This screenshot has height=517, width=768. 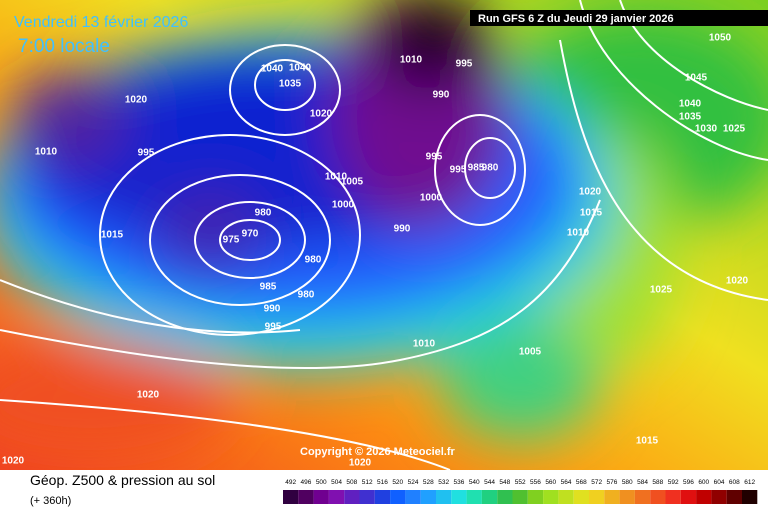 I want to click on colorbar-tick: 600, so click(x=703, y=482).